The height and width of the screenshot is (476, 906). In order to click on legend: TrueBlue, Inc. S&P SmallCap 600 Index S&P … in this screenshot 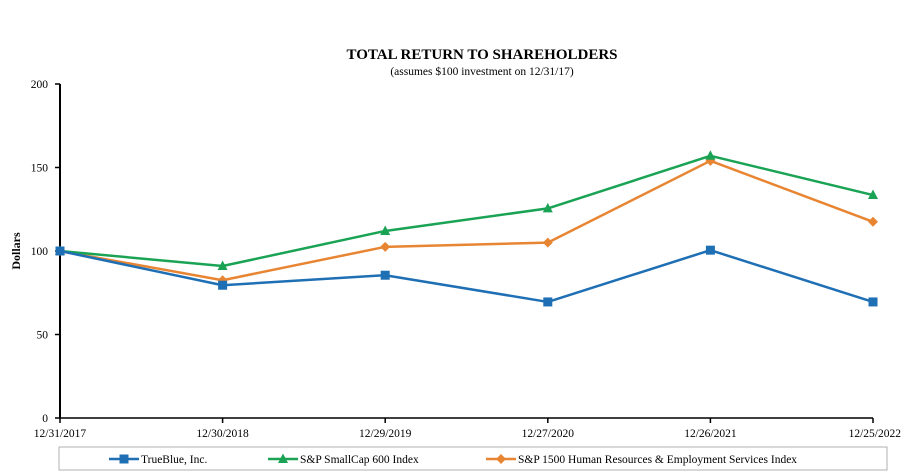, I will do `click(473, 458)`.